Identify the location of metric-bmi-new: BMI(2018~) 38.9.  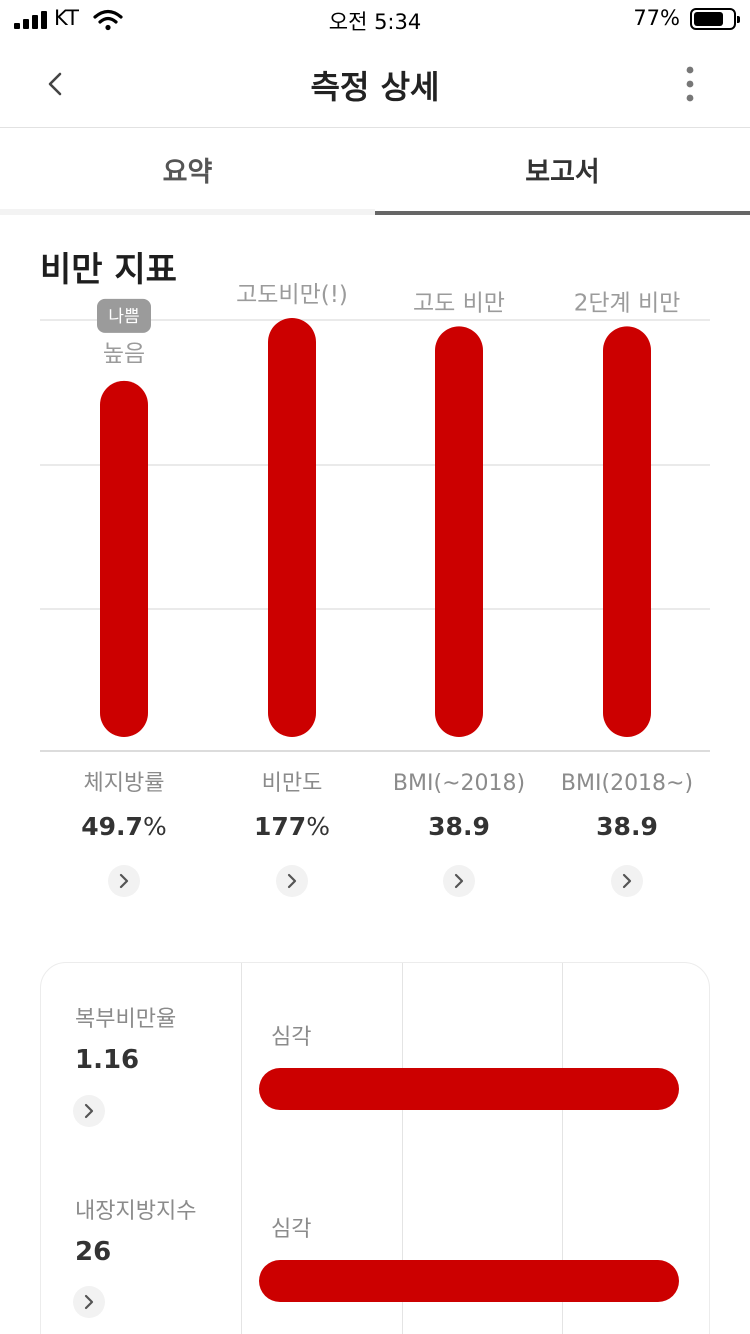
(627, 831).